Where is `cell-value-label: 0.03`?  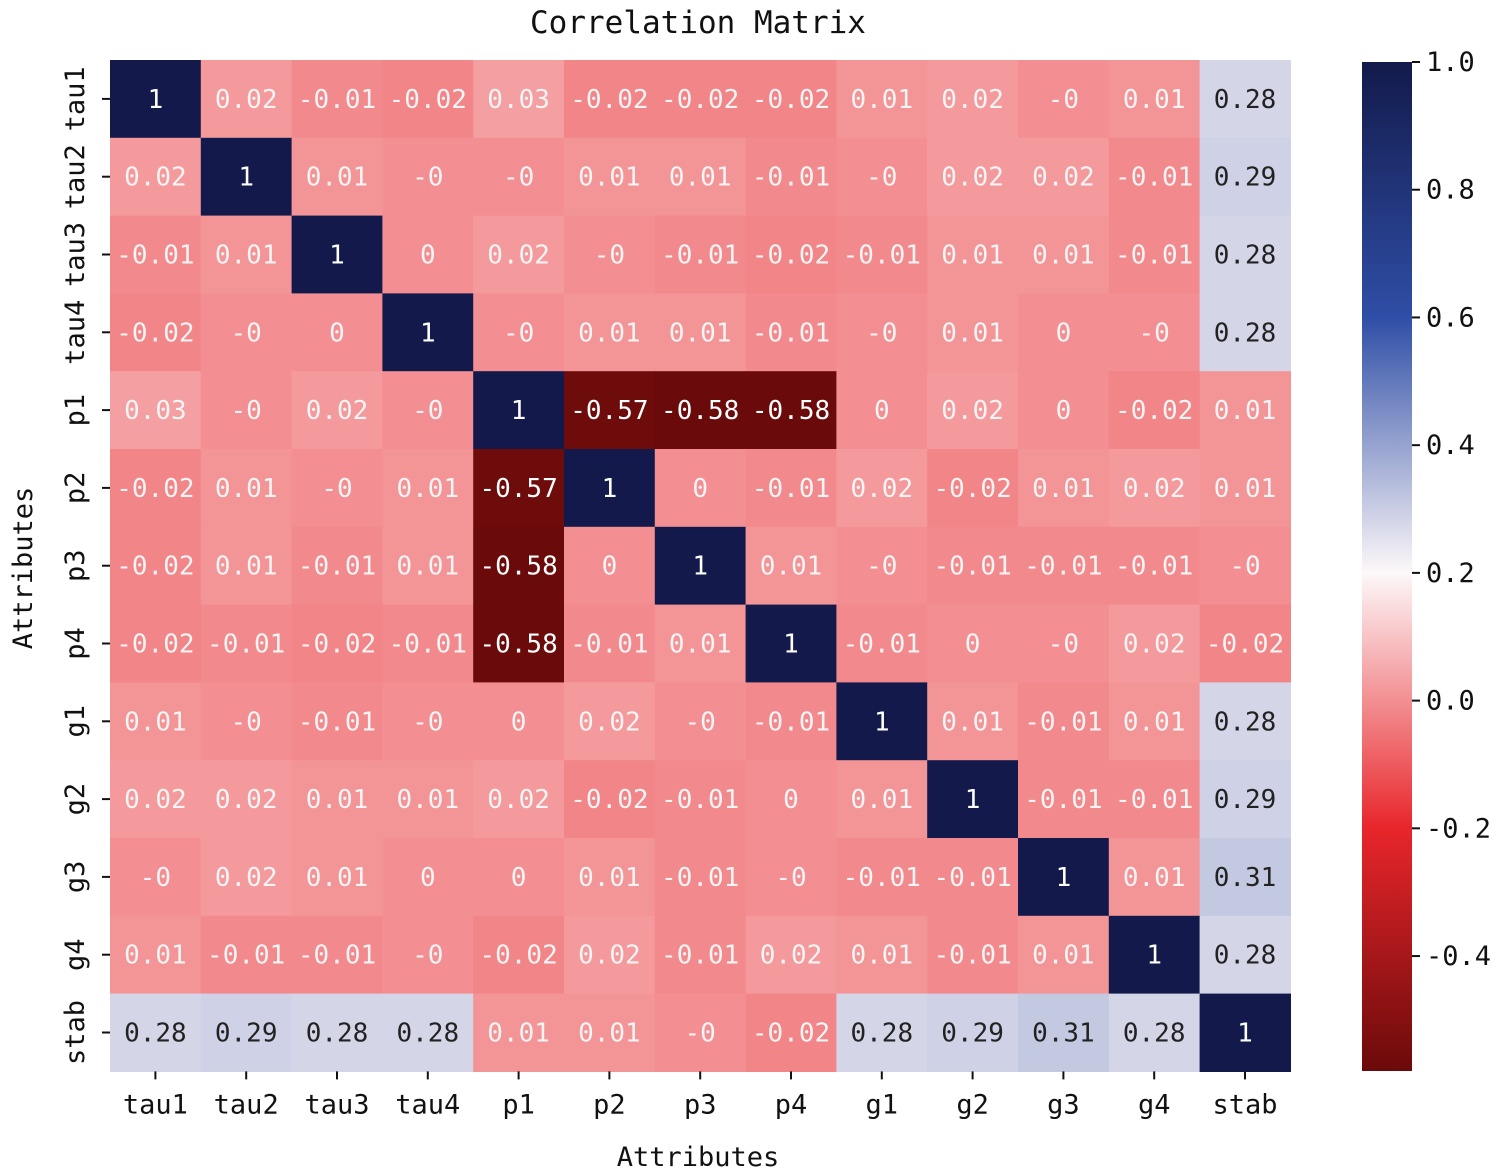 cell-value-label: 0.03 is located at coordinates (518, 100).